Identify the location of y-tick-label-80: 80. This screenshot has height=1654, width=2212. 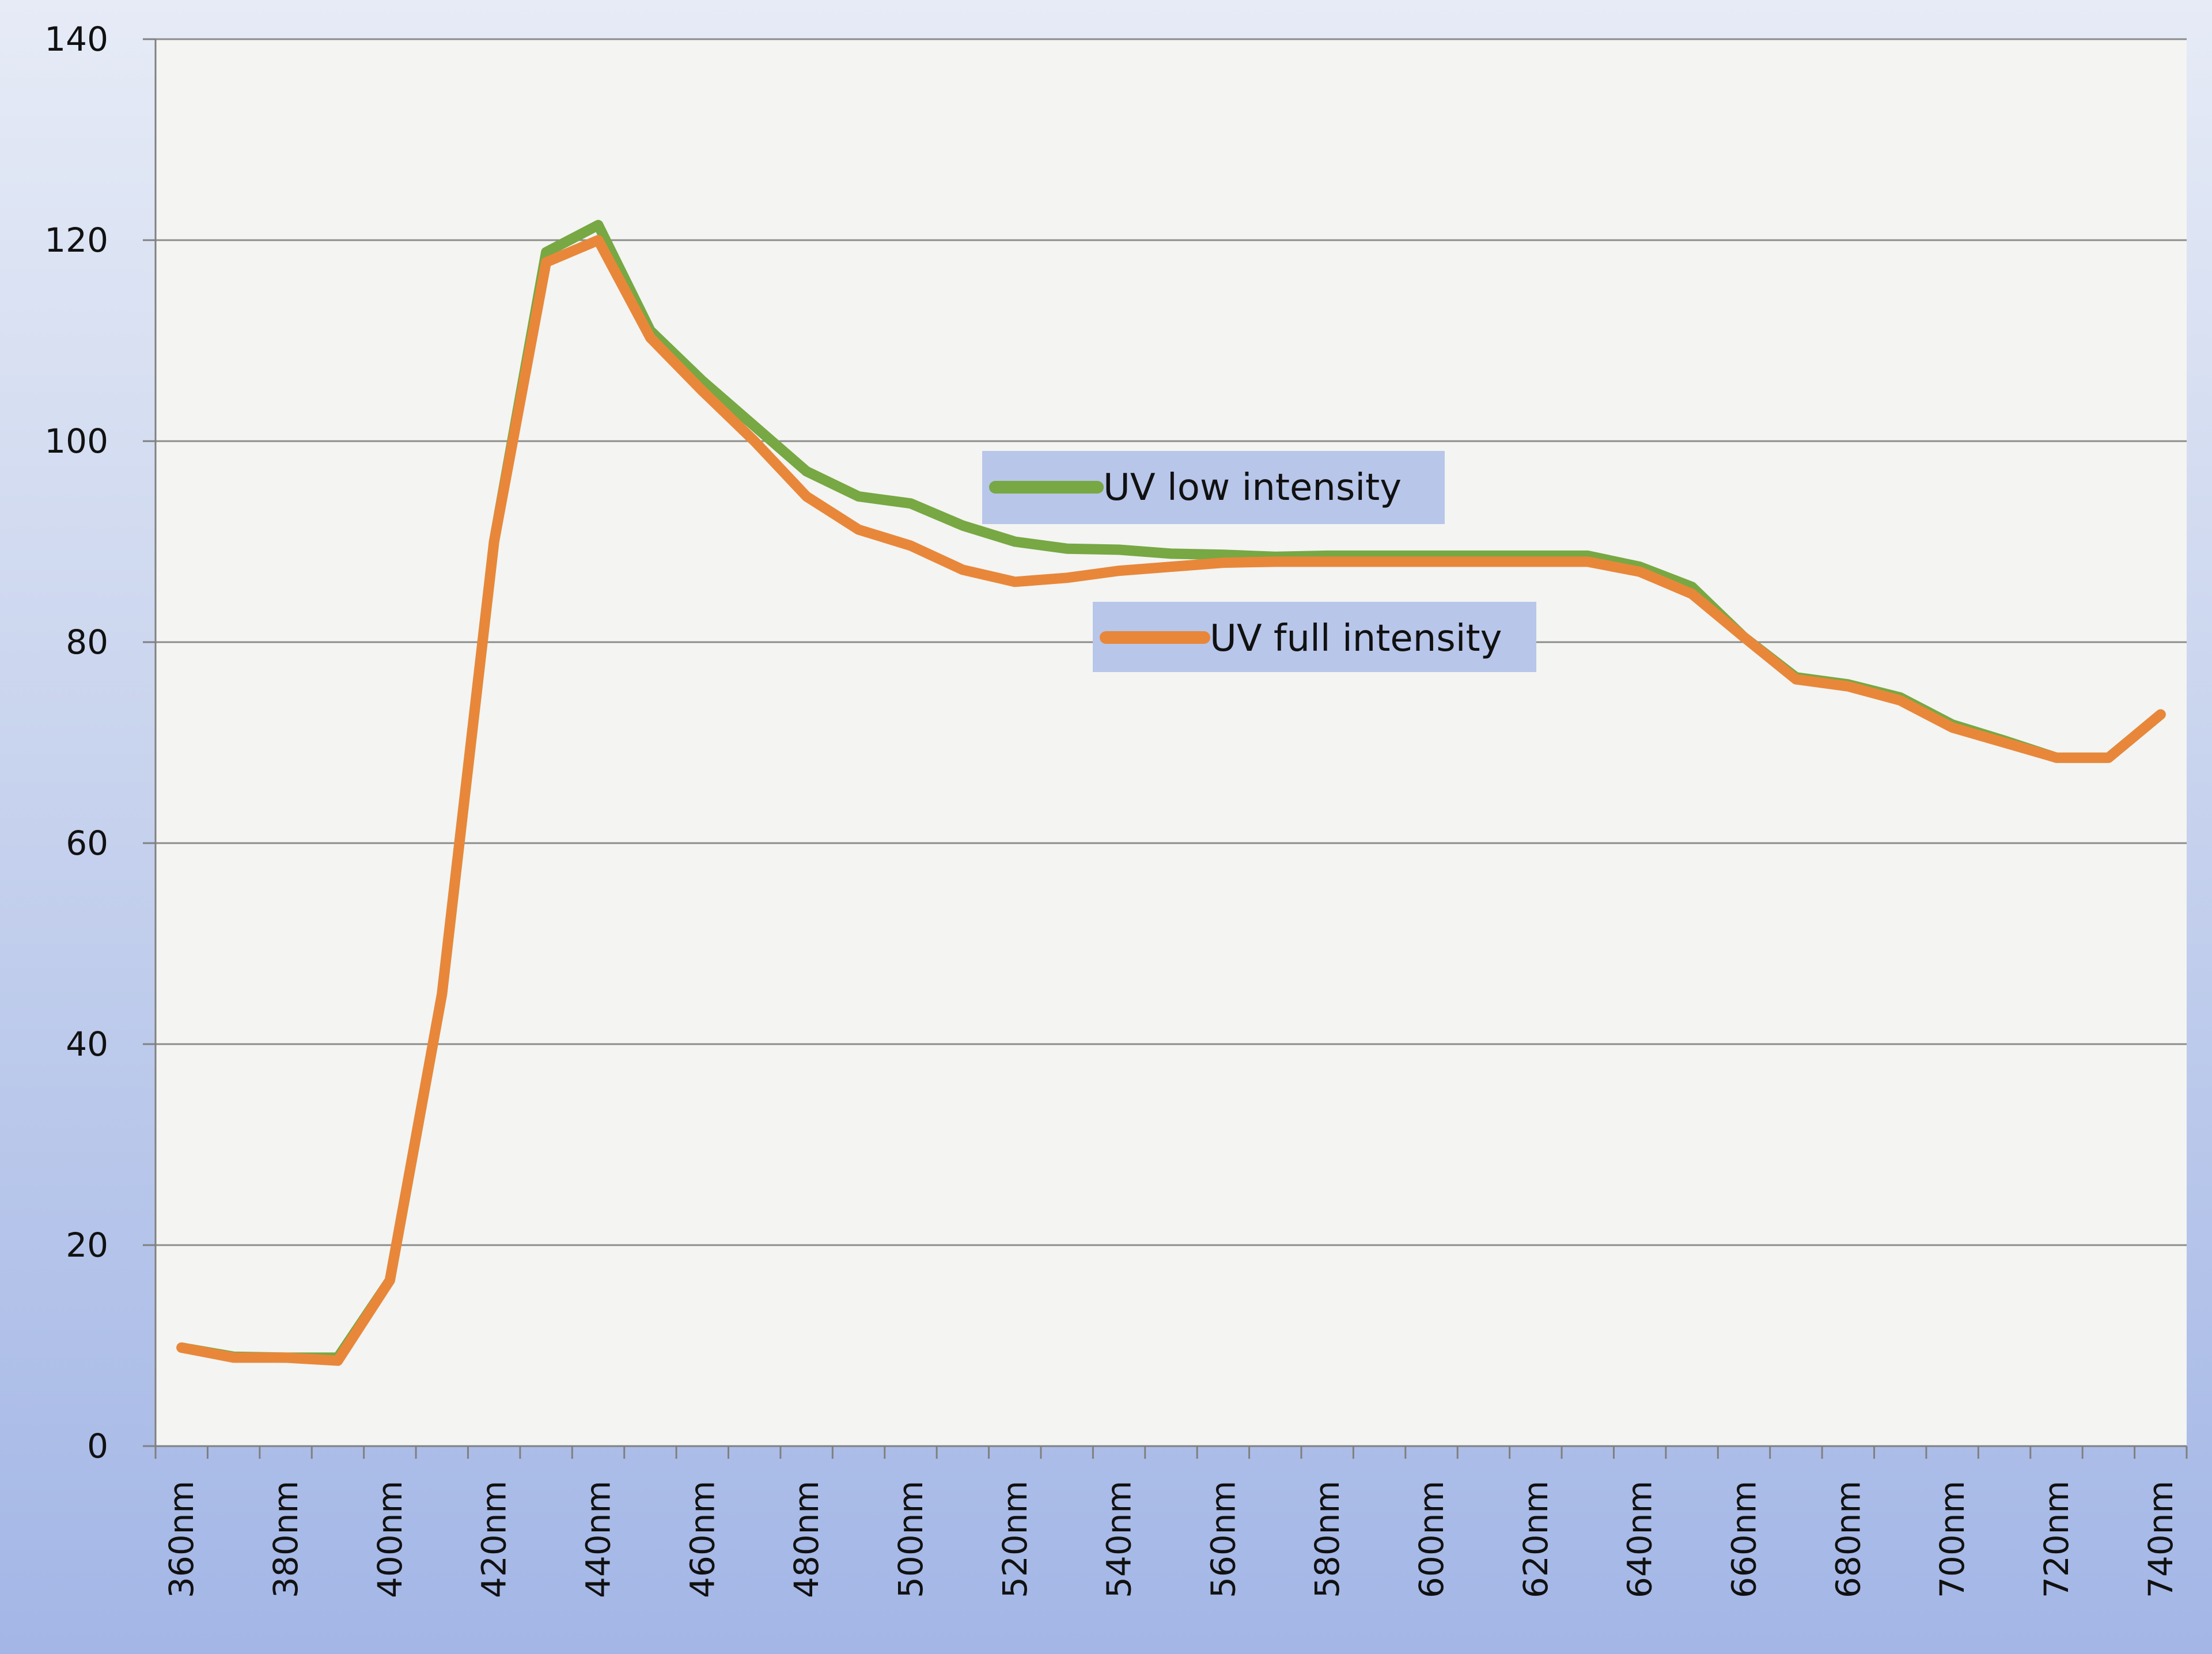
(87, 642).